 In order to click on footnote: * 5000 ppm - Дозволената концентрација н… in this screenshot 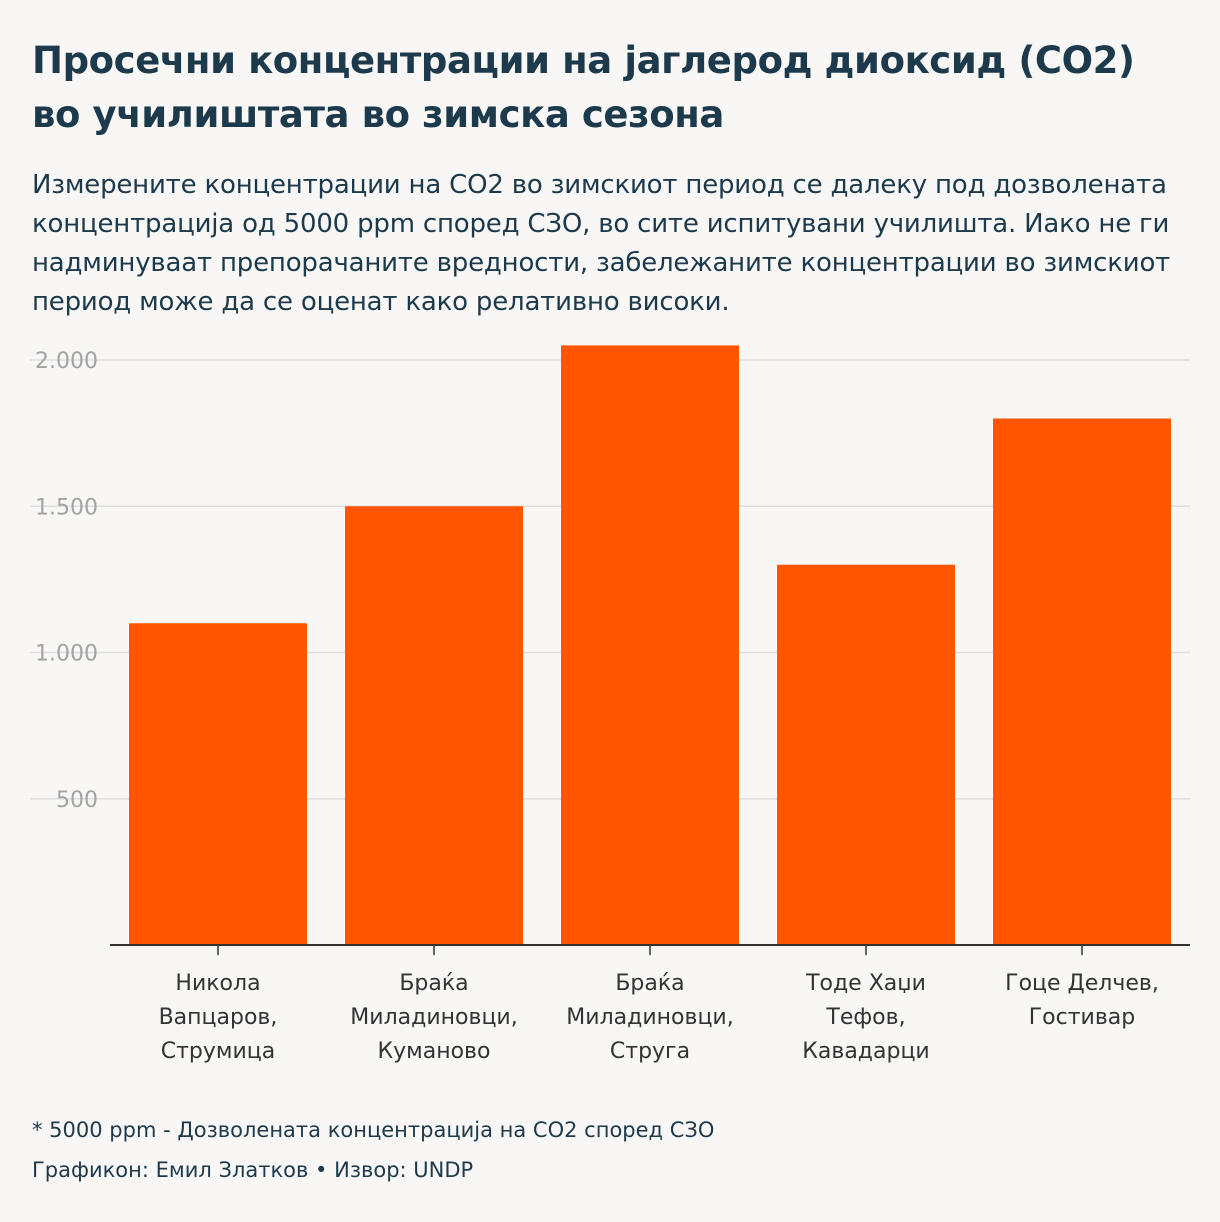, I will do `click(373, 1130)`.